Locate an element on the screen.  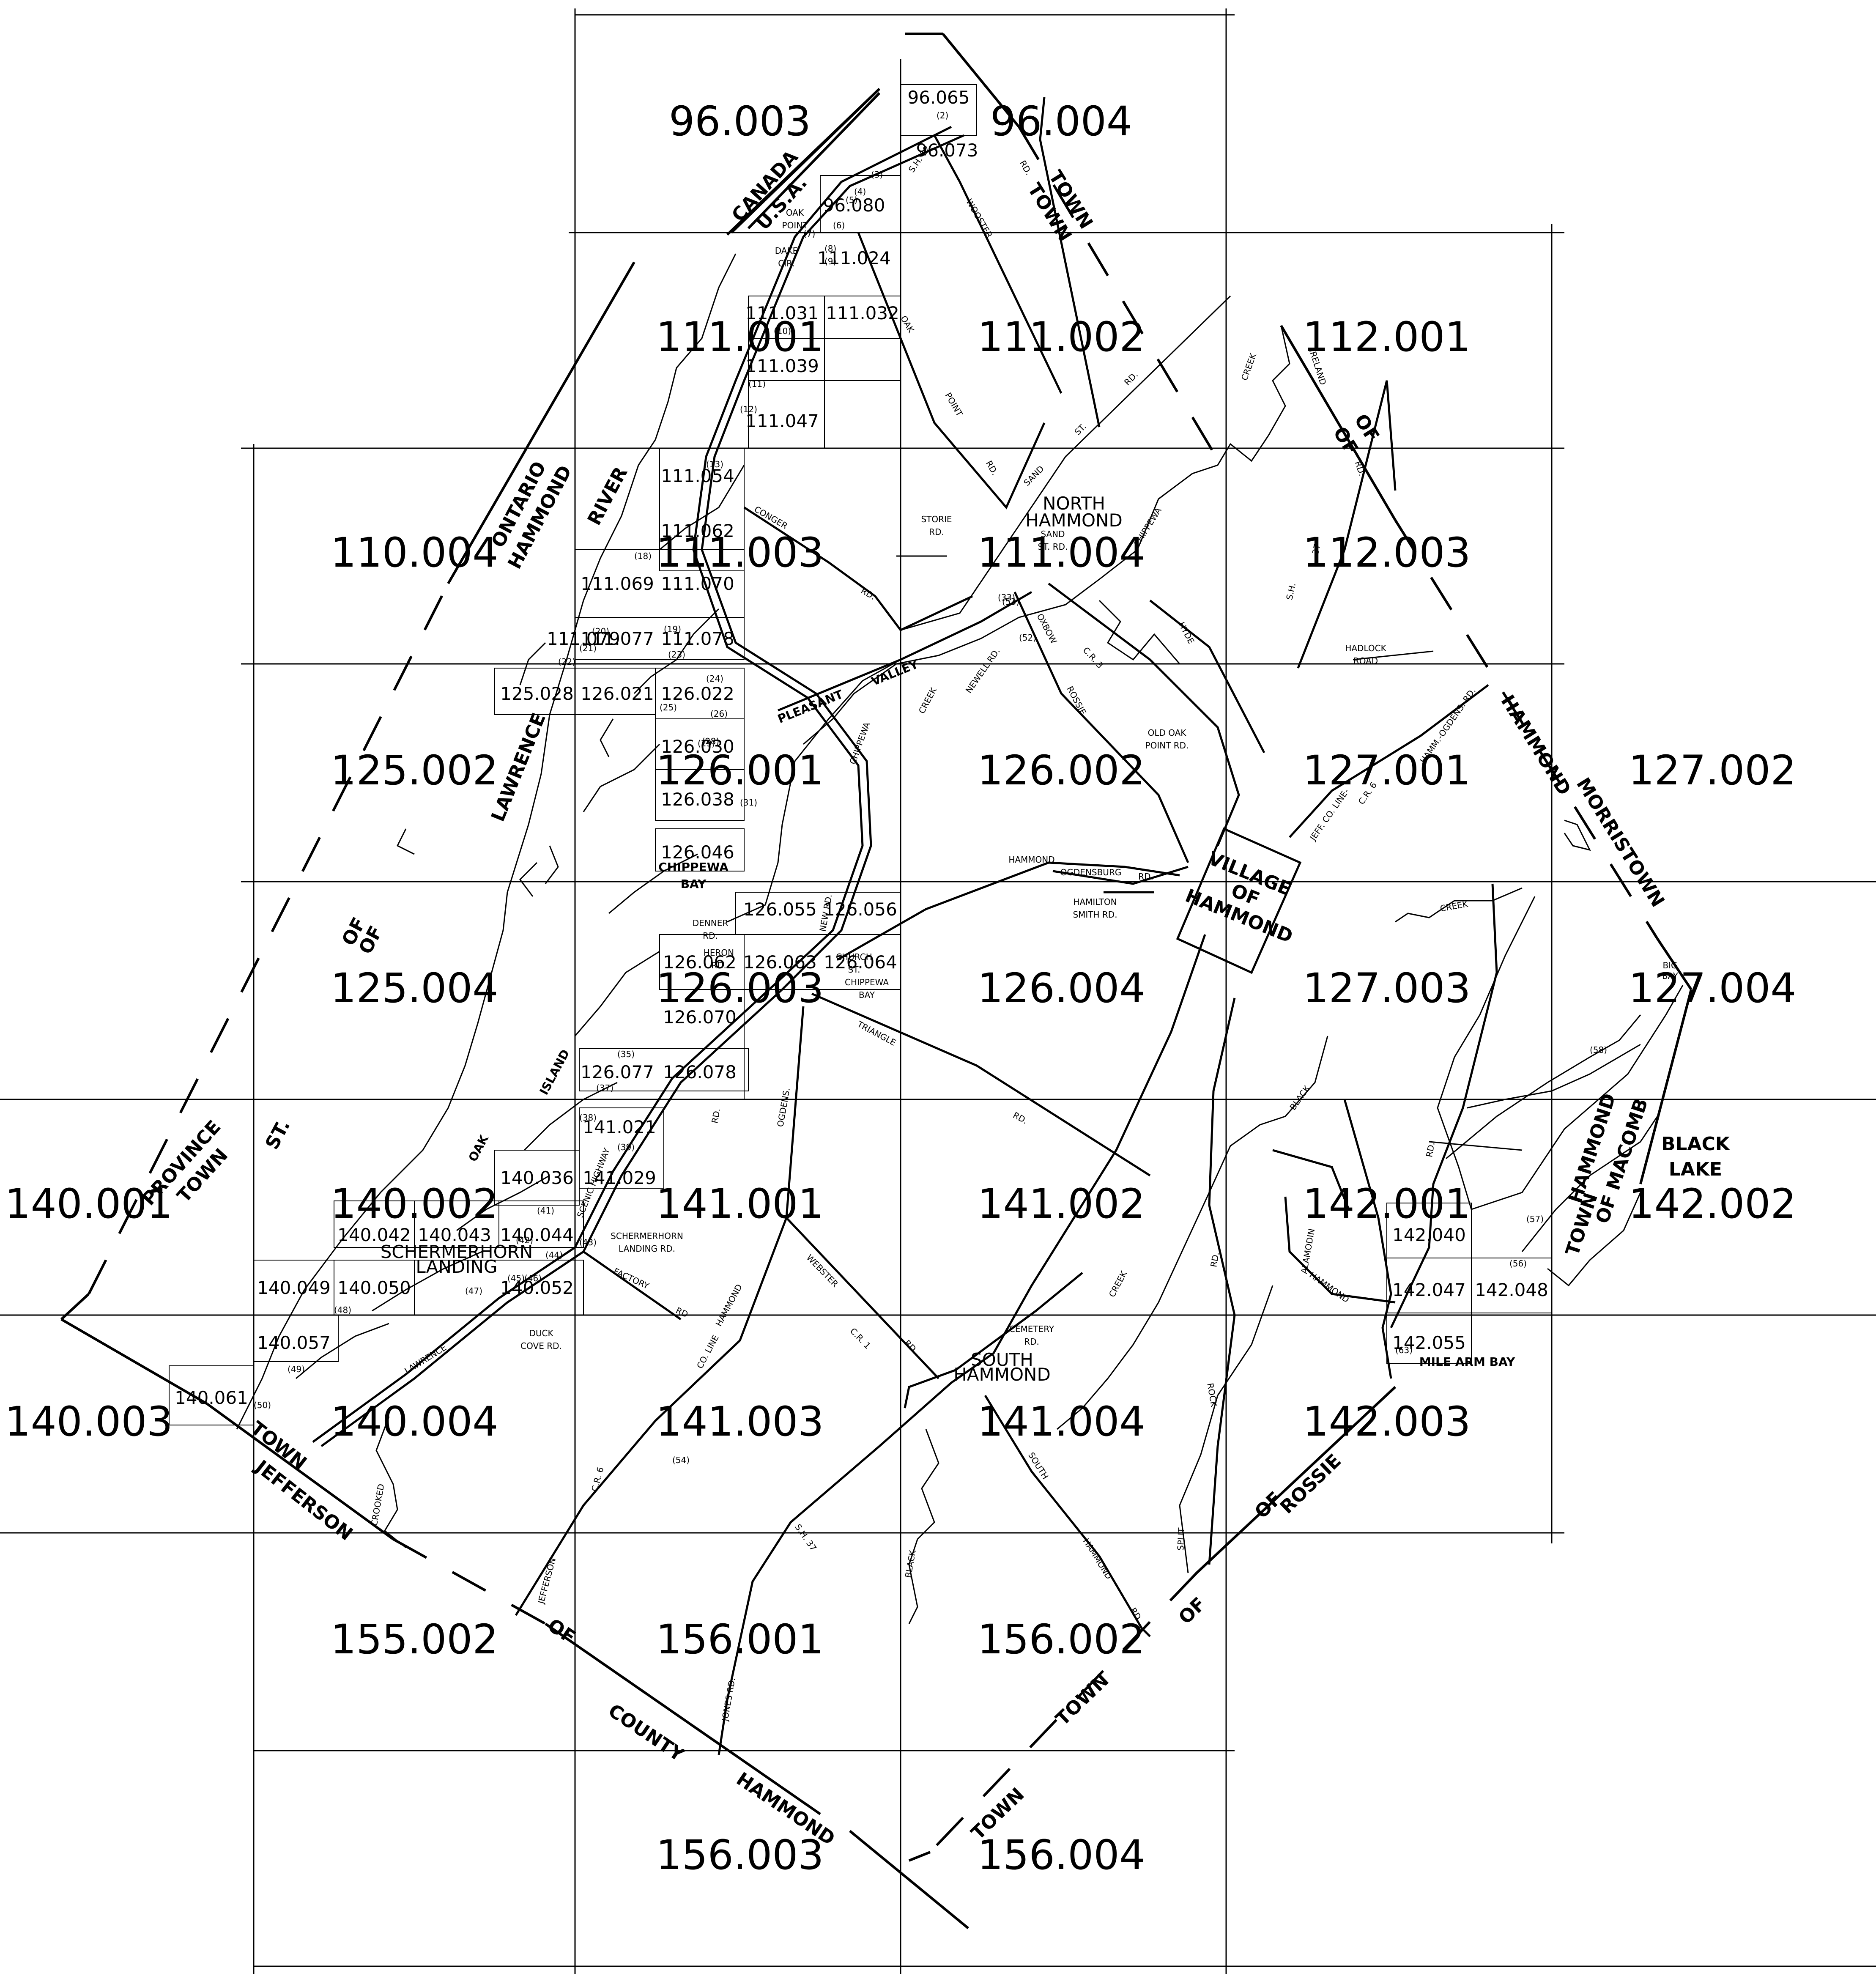
parcel-number: (6) is located at coordinates (839, 225).